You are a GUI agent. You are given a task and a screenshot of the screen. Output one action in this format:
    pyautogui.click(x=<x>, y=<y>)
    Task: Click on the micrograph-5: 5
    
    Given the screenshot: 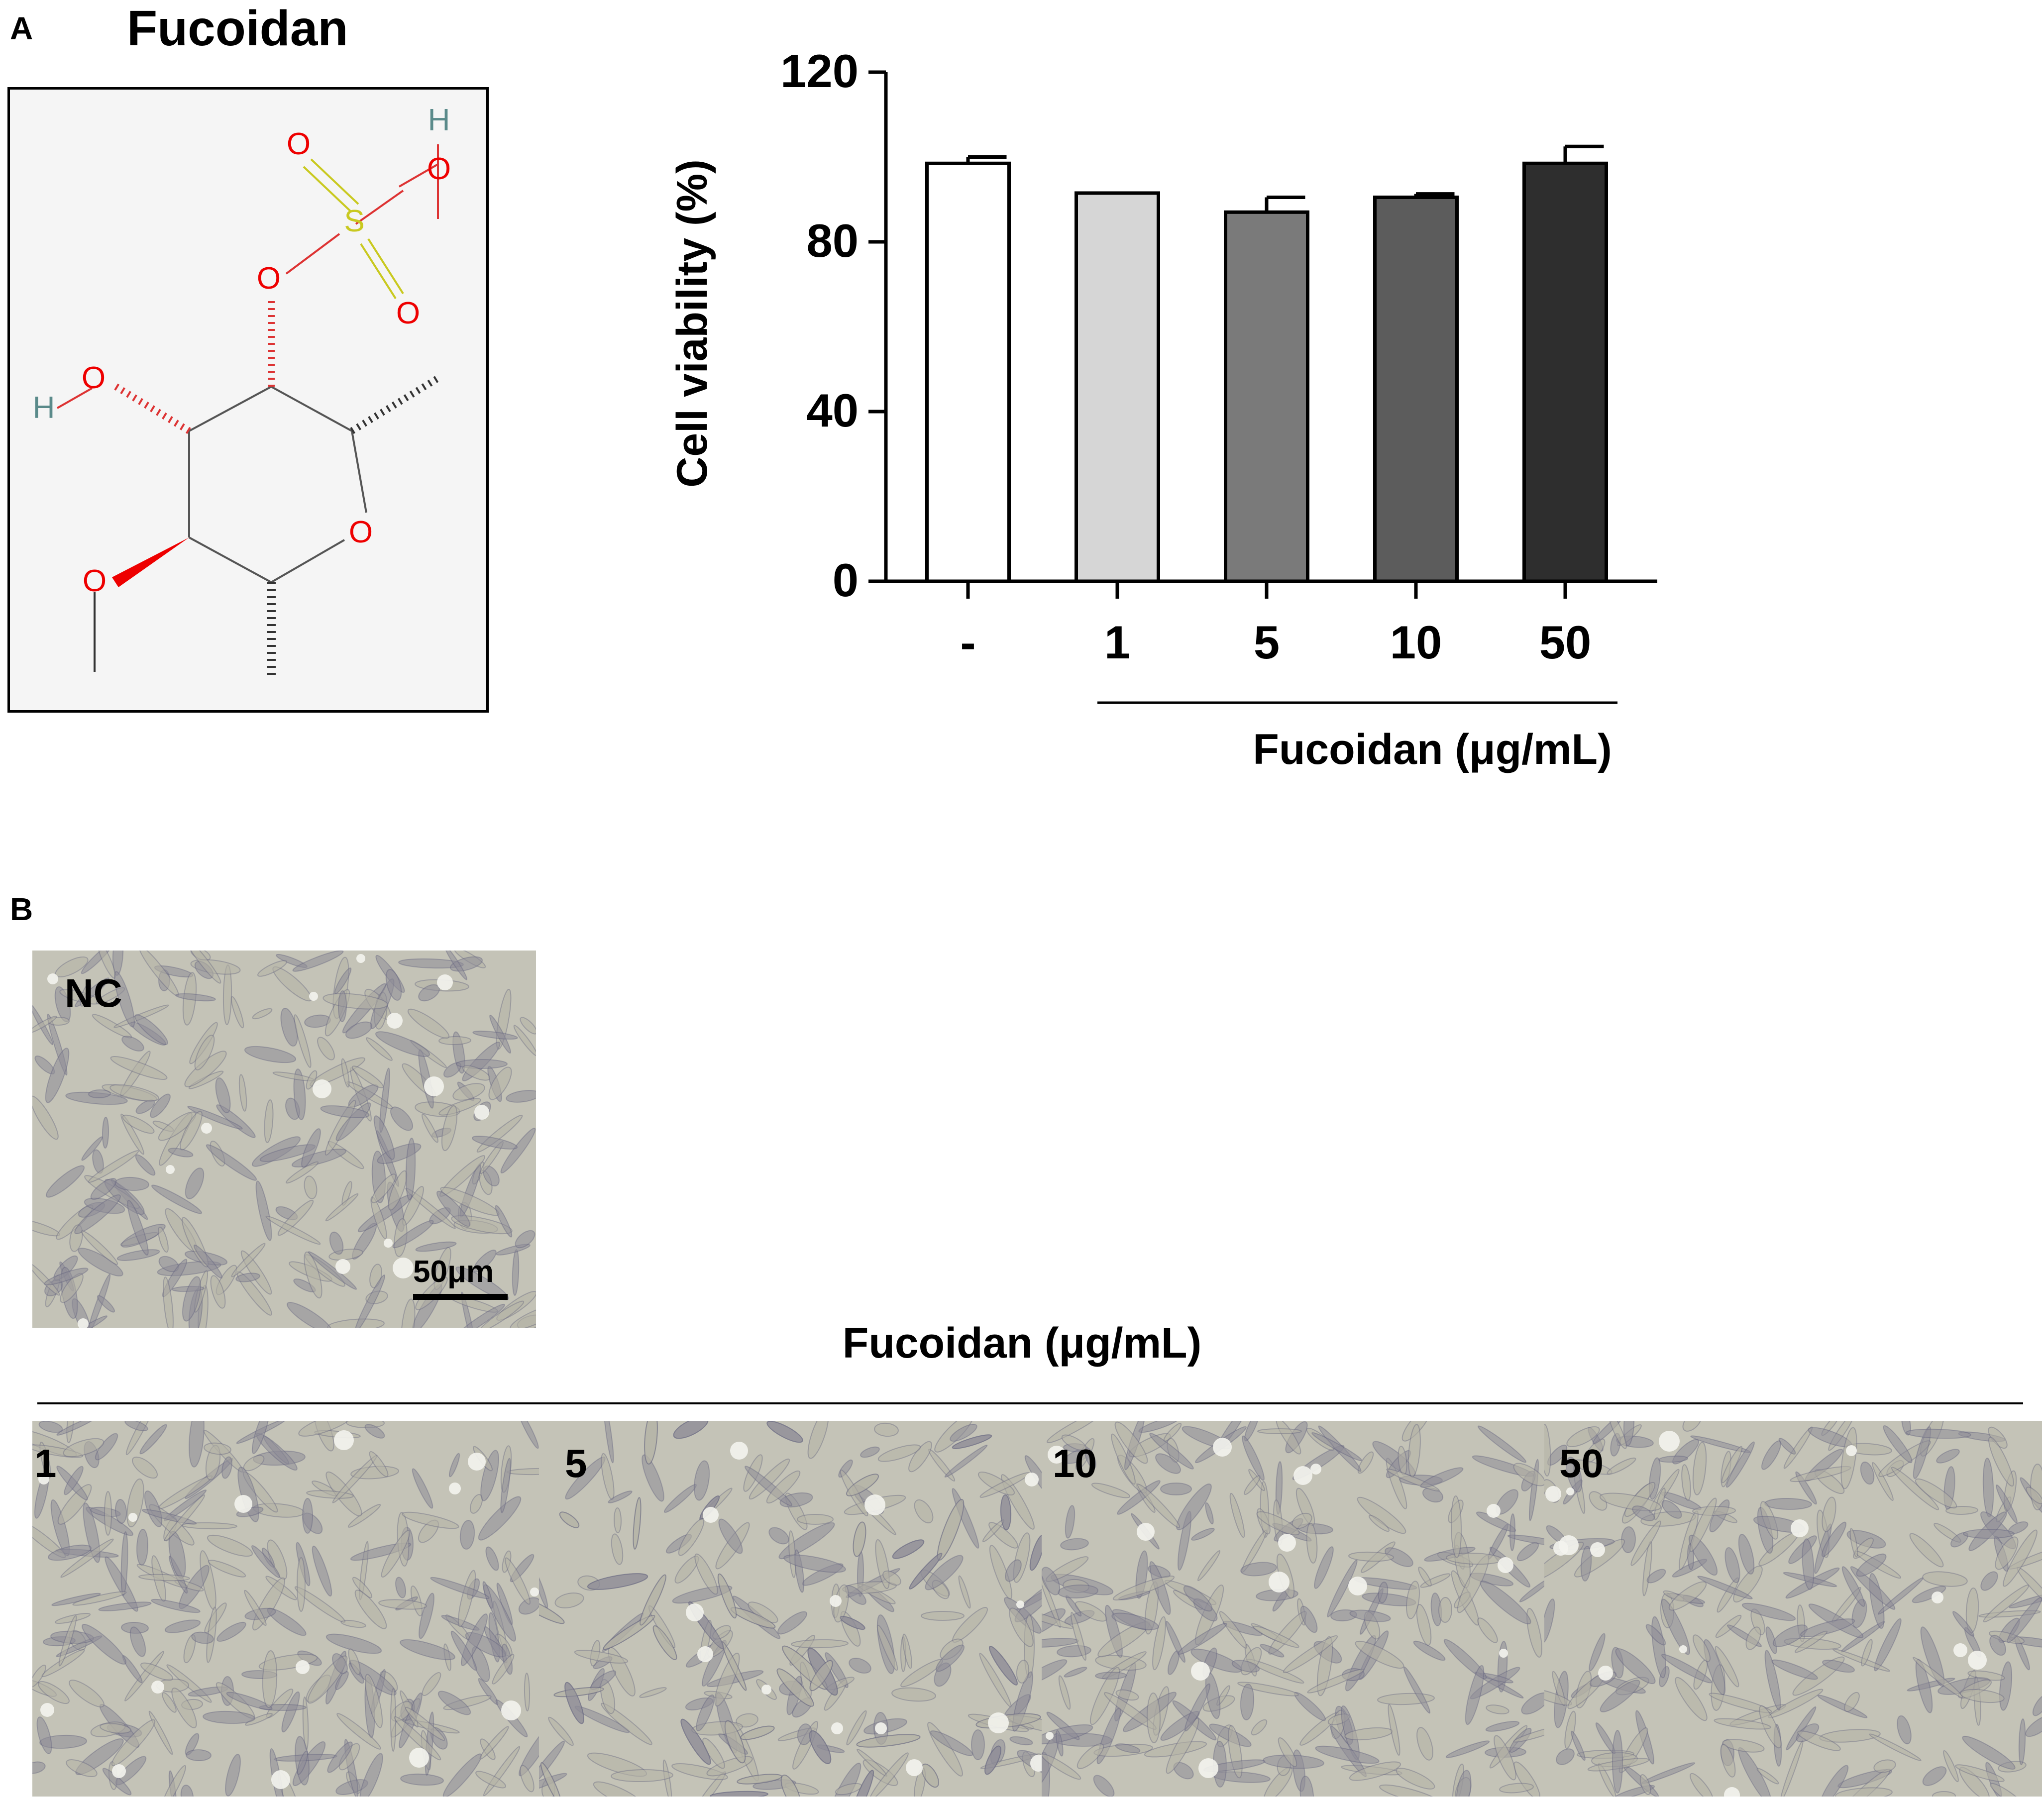 What is the action you would take?
    pyautogui.click(x=791, y=1609)
    